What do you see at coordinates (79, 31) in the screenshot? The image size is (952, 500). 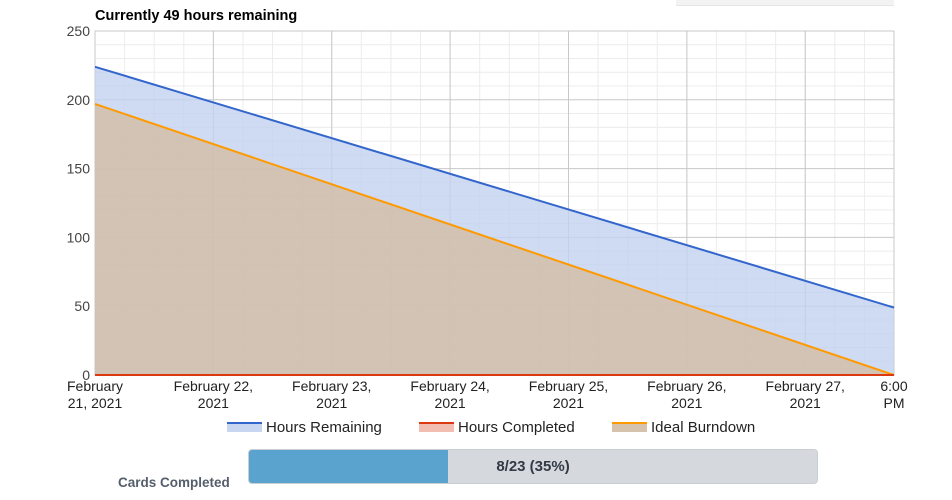 I see `y-tick-label: 250` at bounding box center [79, 31].